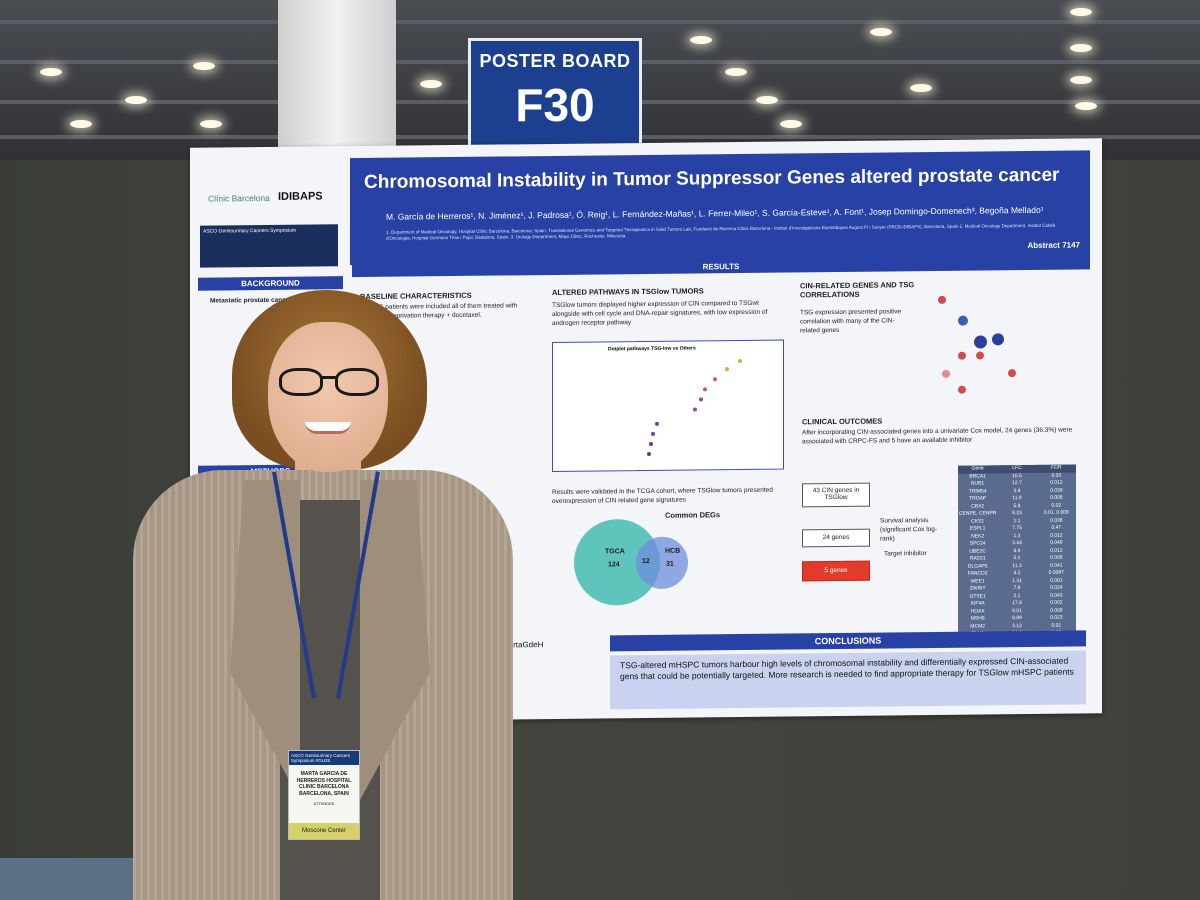 This screenshot has width=1200, height=900. I want to click on clinic-logo: Clínic Barcelona, so click(239, 198).